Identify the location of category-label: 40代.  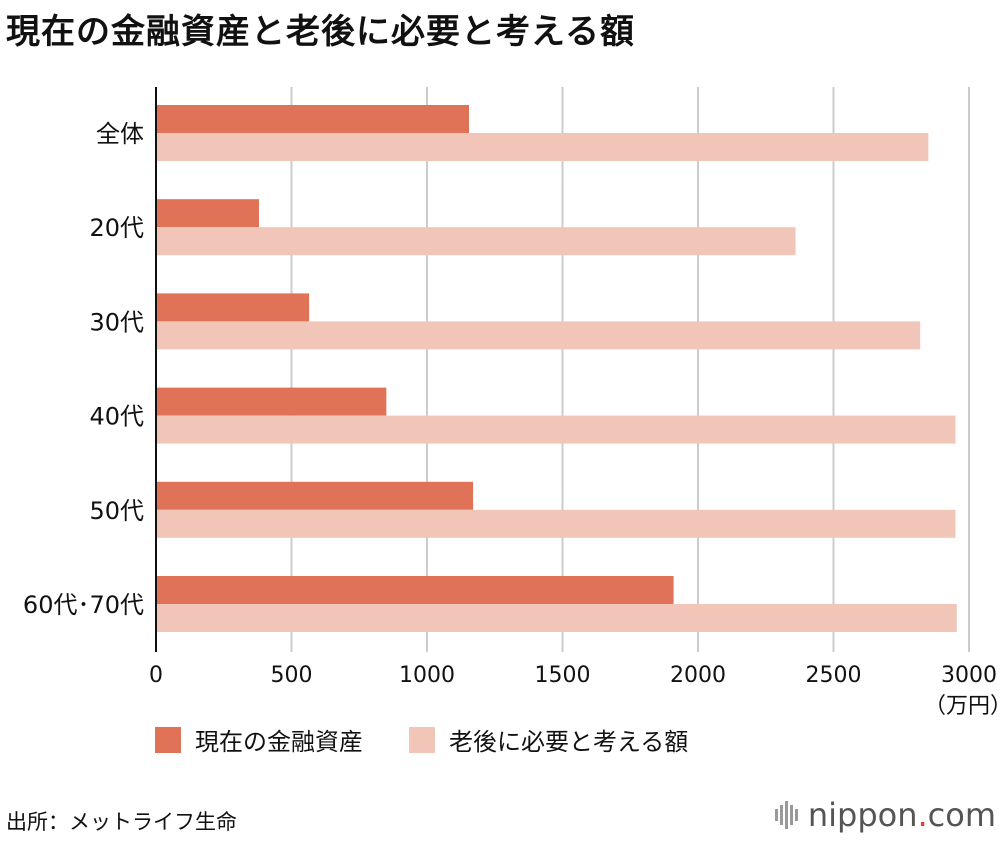
(116, 417).